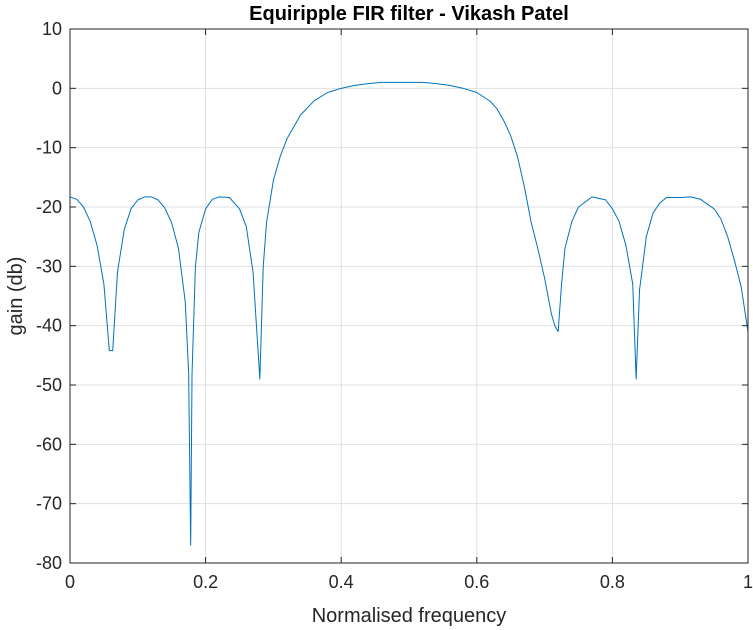 Image resolution: width=753 pixels, height=630 pixels. I want to click on y-tick-label: -60, so click(49, 444).